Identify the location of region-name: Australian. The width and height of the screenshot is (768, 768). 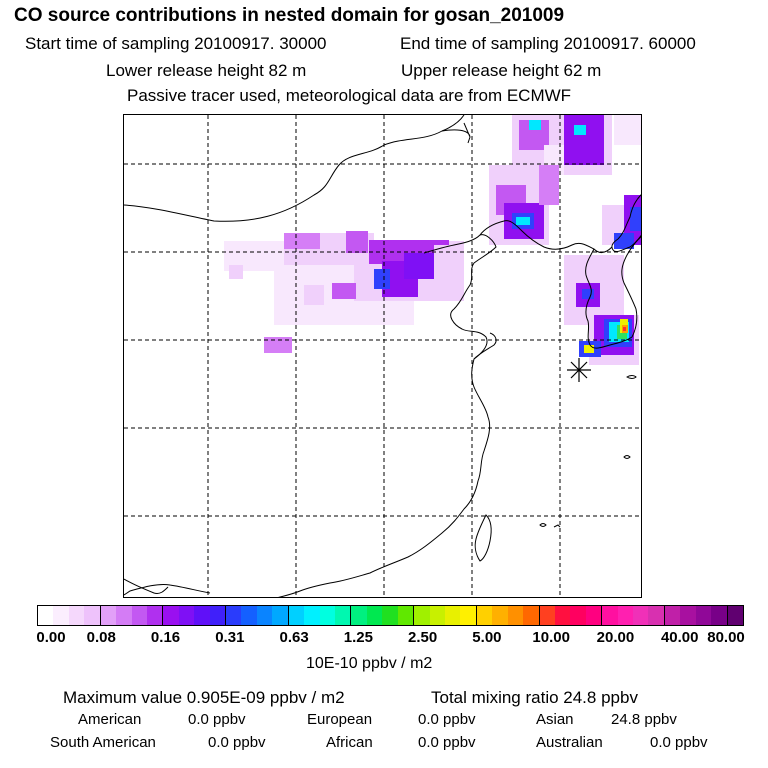
(569, 742).